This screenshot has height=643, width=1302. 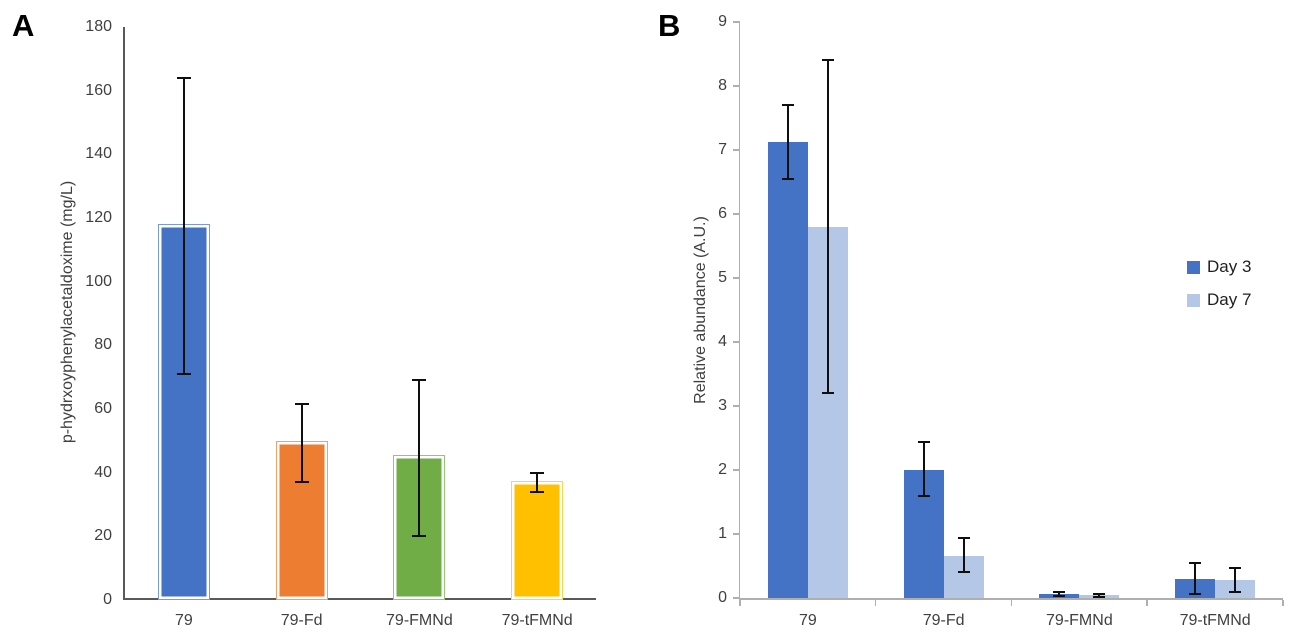 I want to click on panel-a-y-tick-label: 0, so click(x=107, y=599).